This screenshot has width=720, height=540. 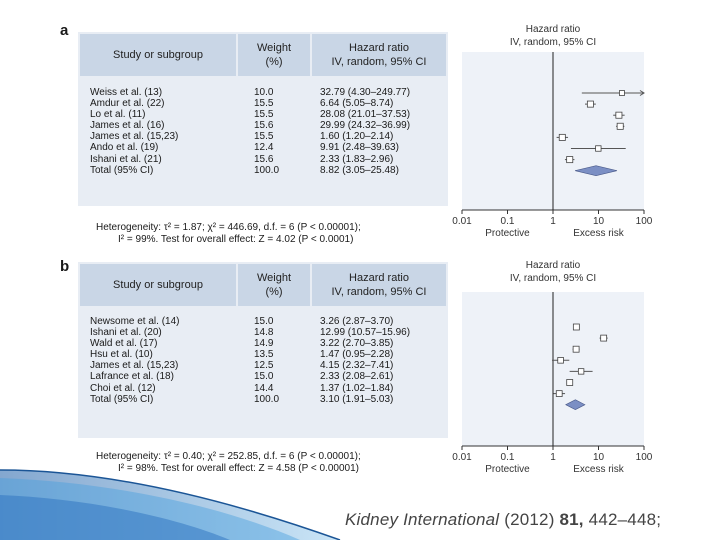 I want to click on header-study-b: Study or subgroup, so click(x=158, y=285).